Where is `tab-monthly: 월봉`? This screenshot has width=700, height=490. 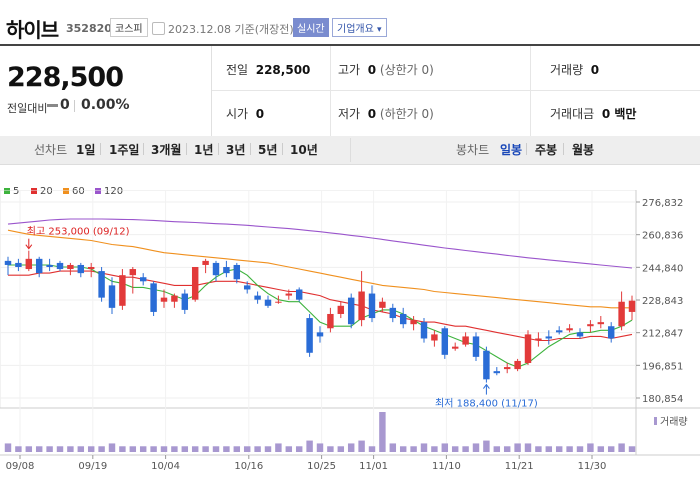
tab-monthly: 월봉 is located at coordinates (583, 150).